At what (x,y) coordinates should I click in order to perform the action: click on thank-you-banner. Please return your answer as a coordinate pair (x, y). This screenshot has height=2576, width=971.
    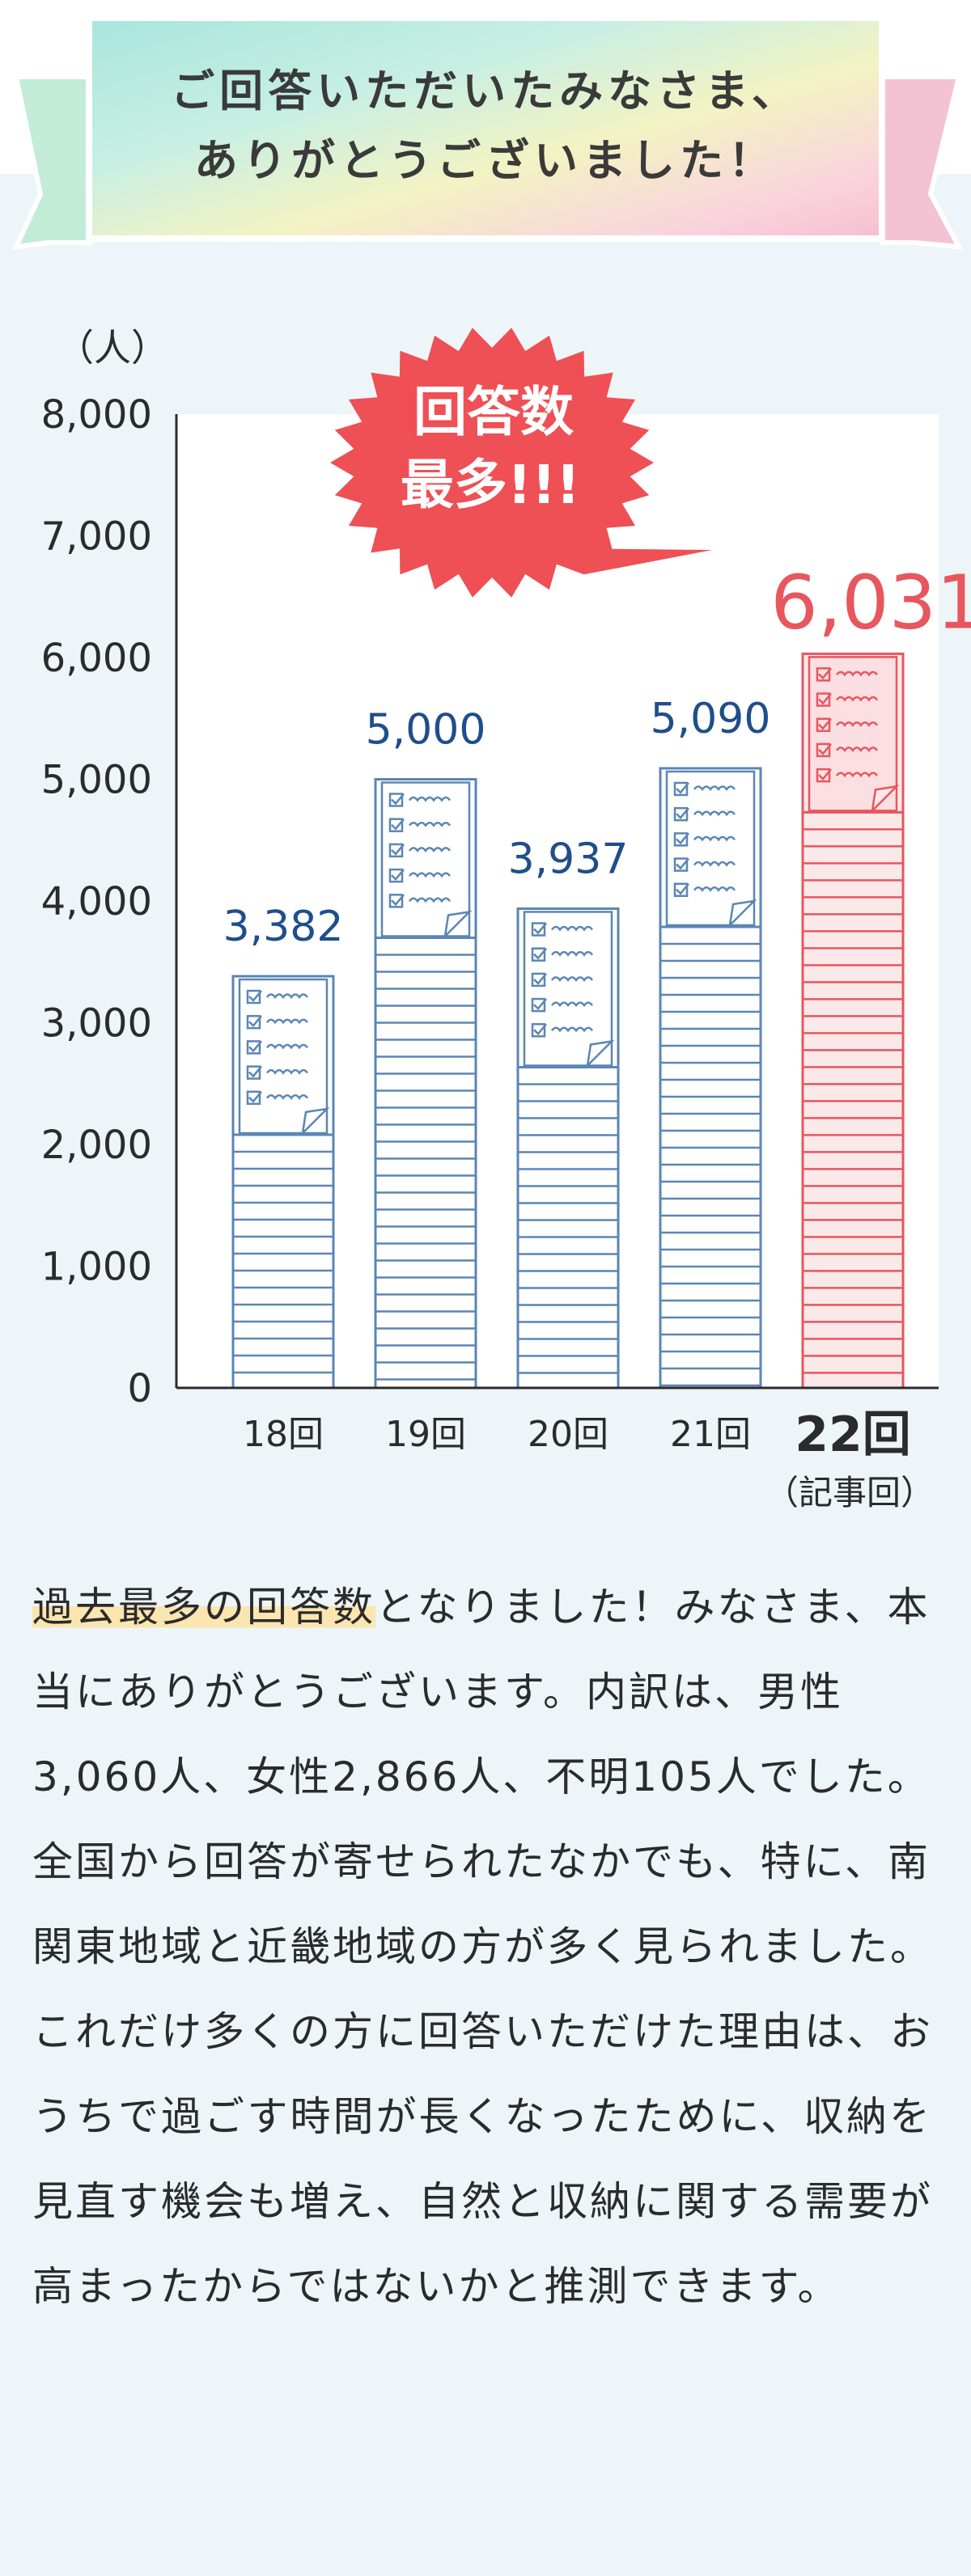
    Looking at the image, I should click on (488, 133).